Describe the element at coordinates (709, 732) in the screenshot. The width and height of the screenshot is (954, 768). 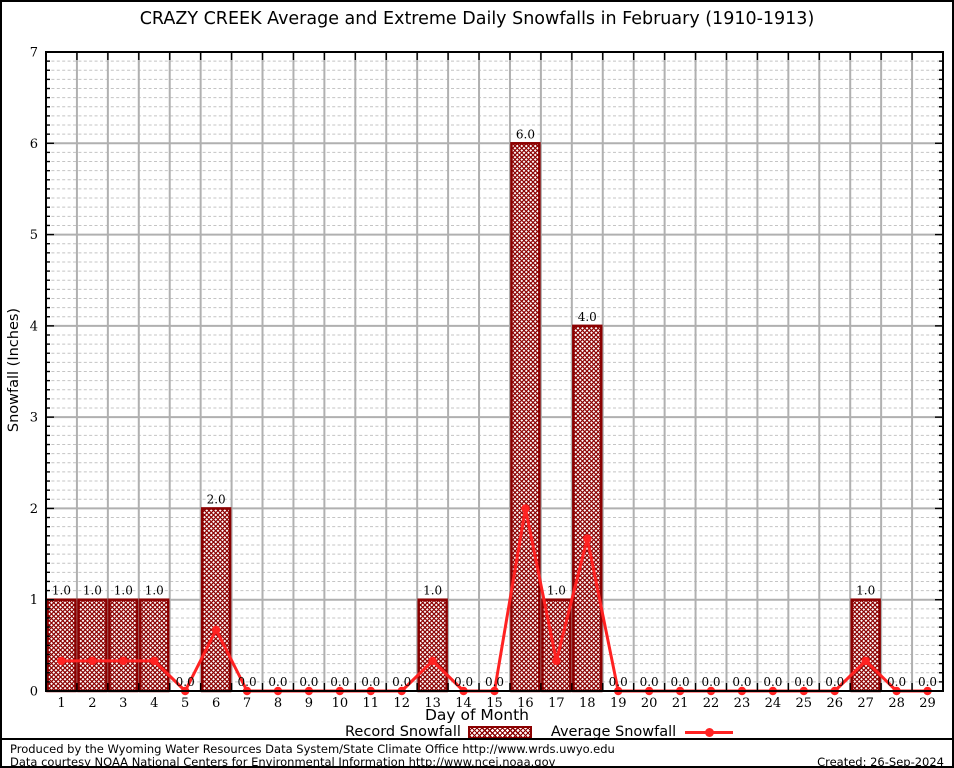
I see `average-snowfall-line-icon` at that location.